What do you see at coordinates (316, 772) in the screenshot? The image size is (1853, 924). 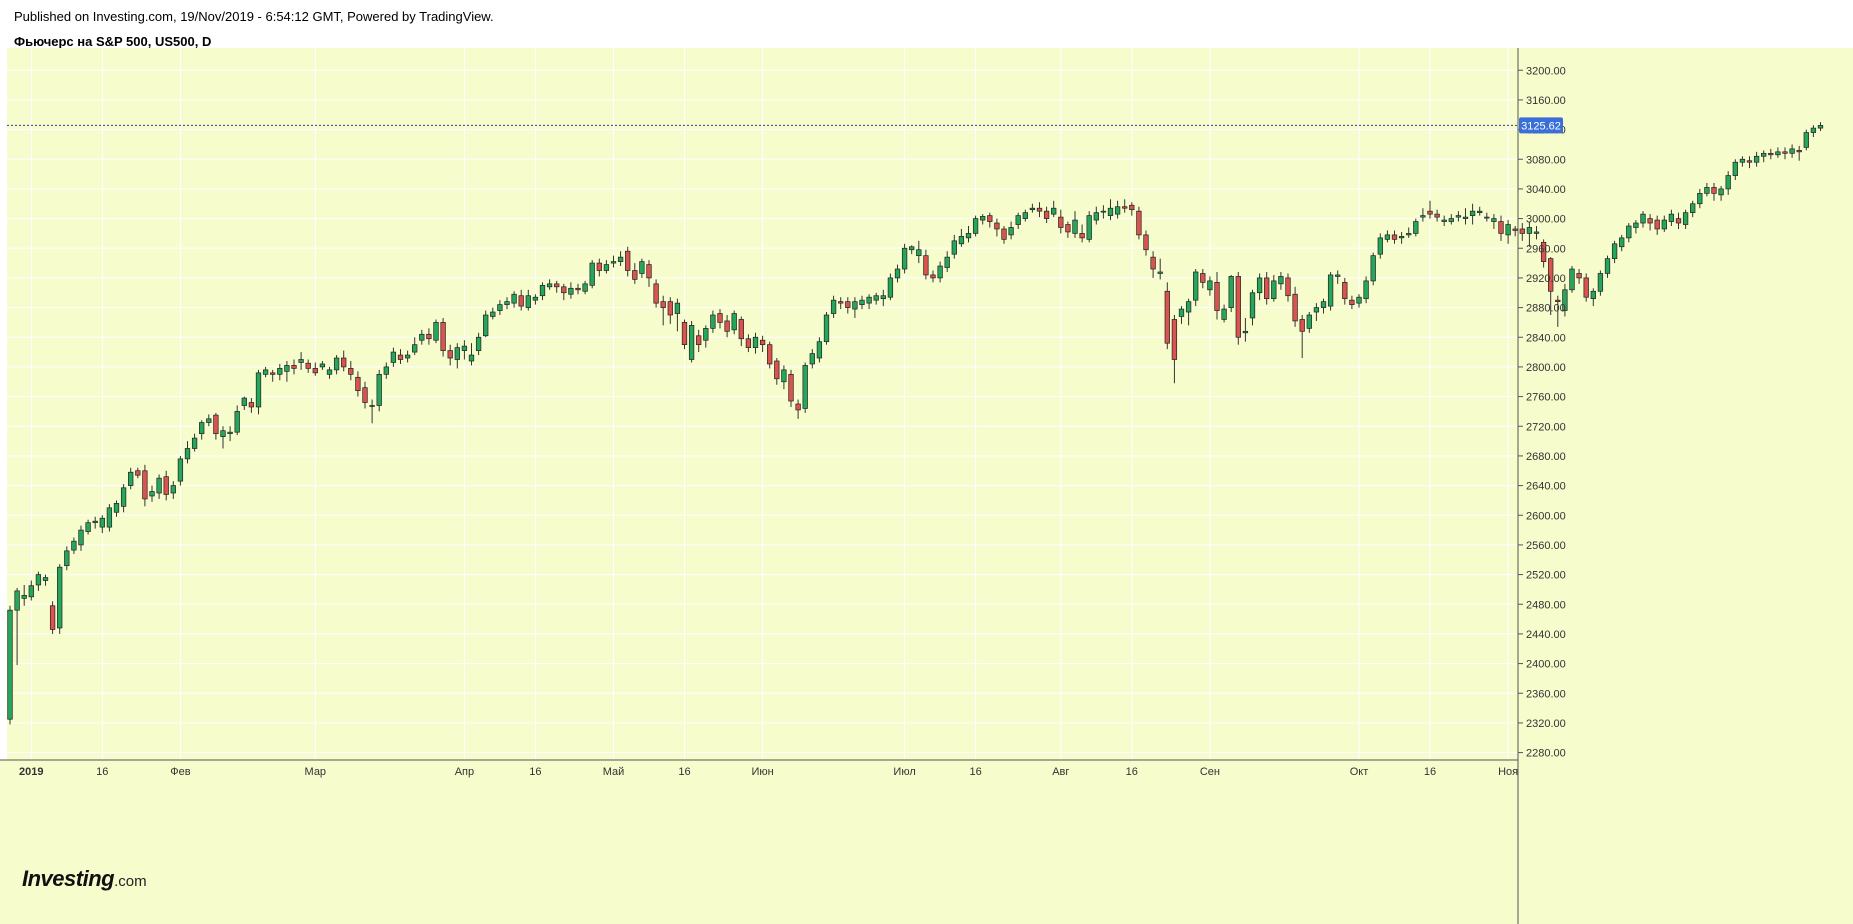 I see `x-tick-label: Мар` at bounding box center [316, 772].